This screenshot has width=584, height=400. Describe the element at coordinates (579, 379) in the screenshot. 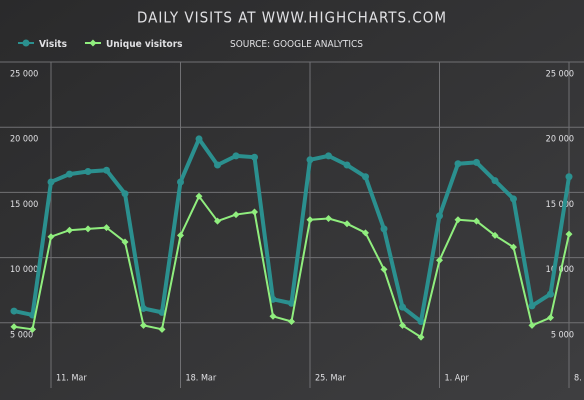

I see `x-tick-label: 8. Apr` at that location.